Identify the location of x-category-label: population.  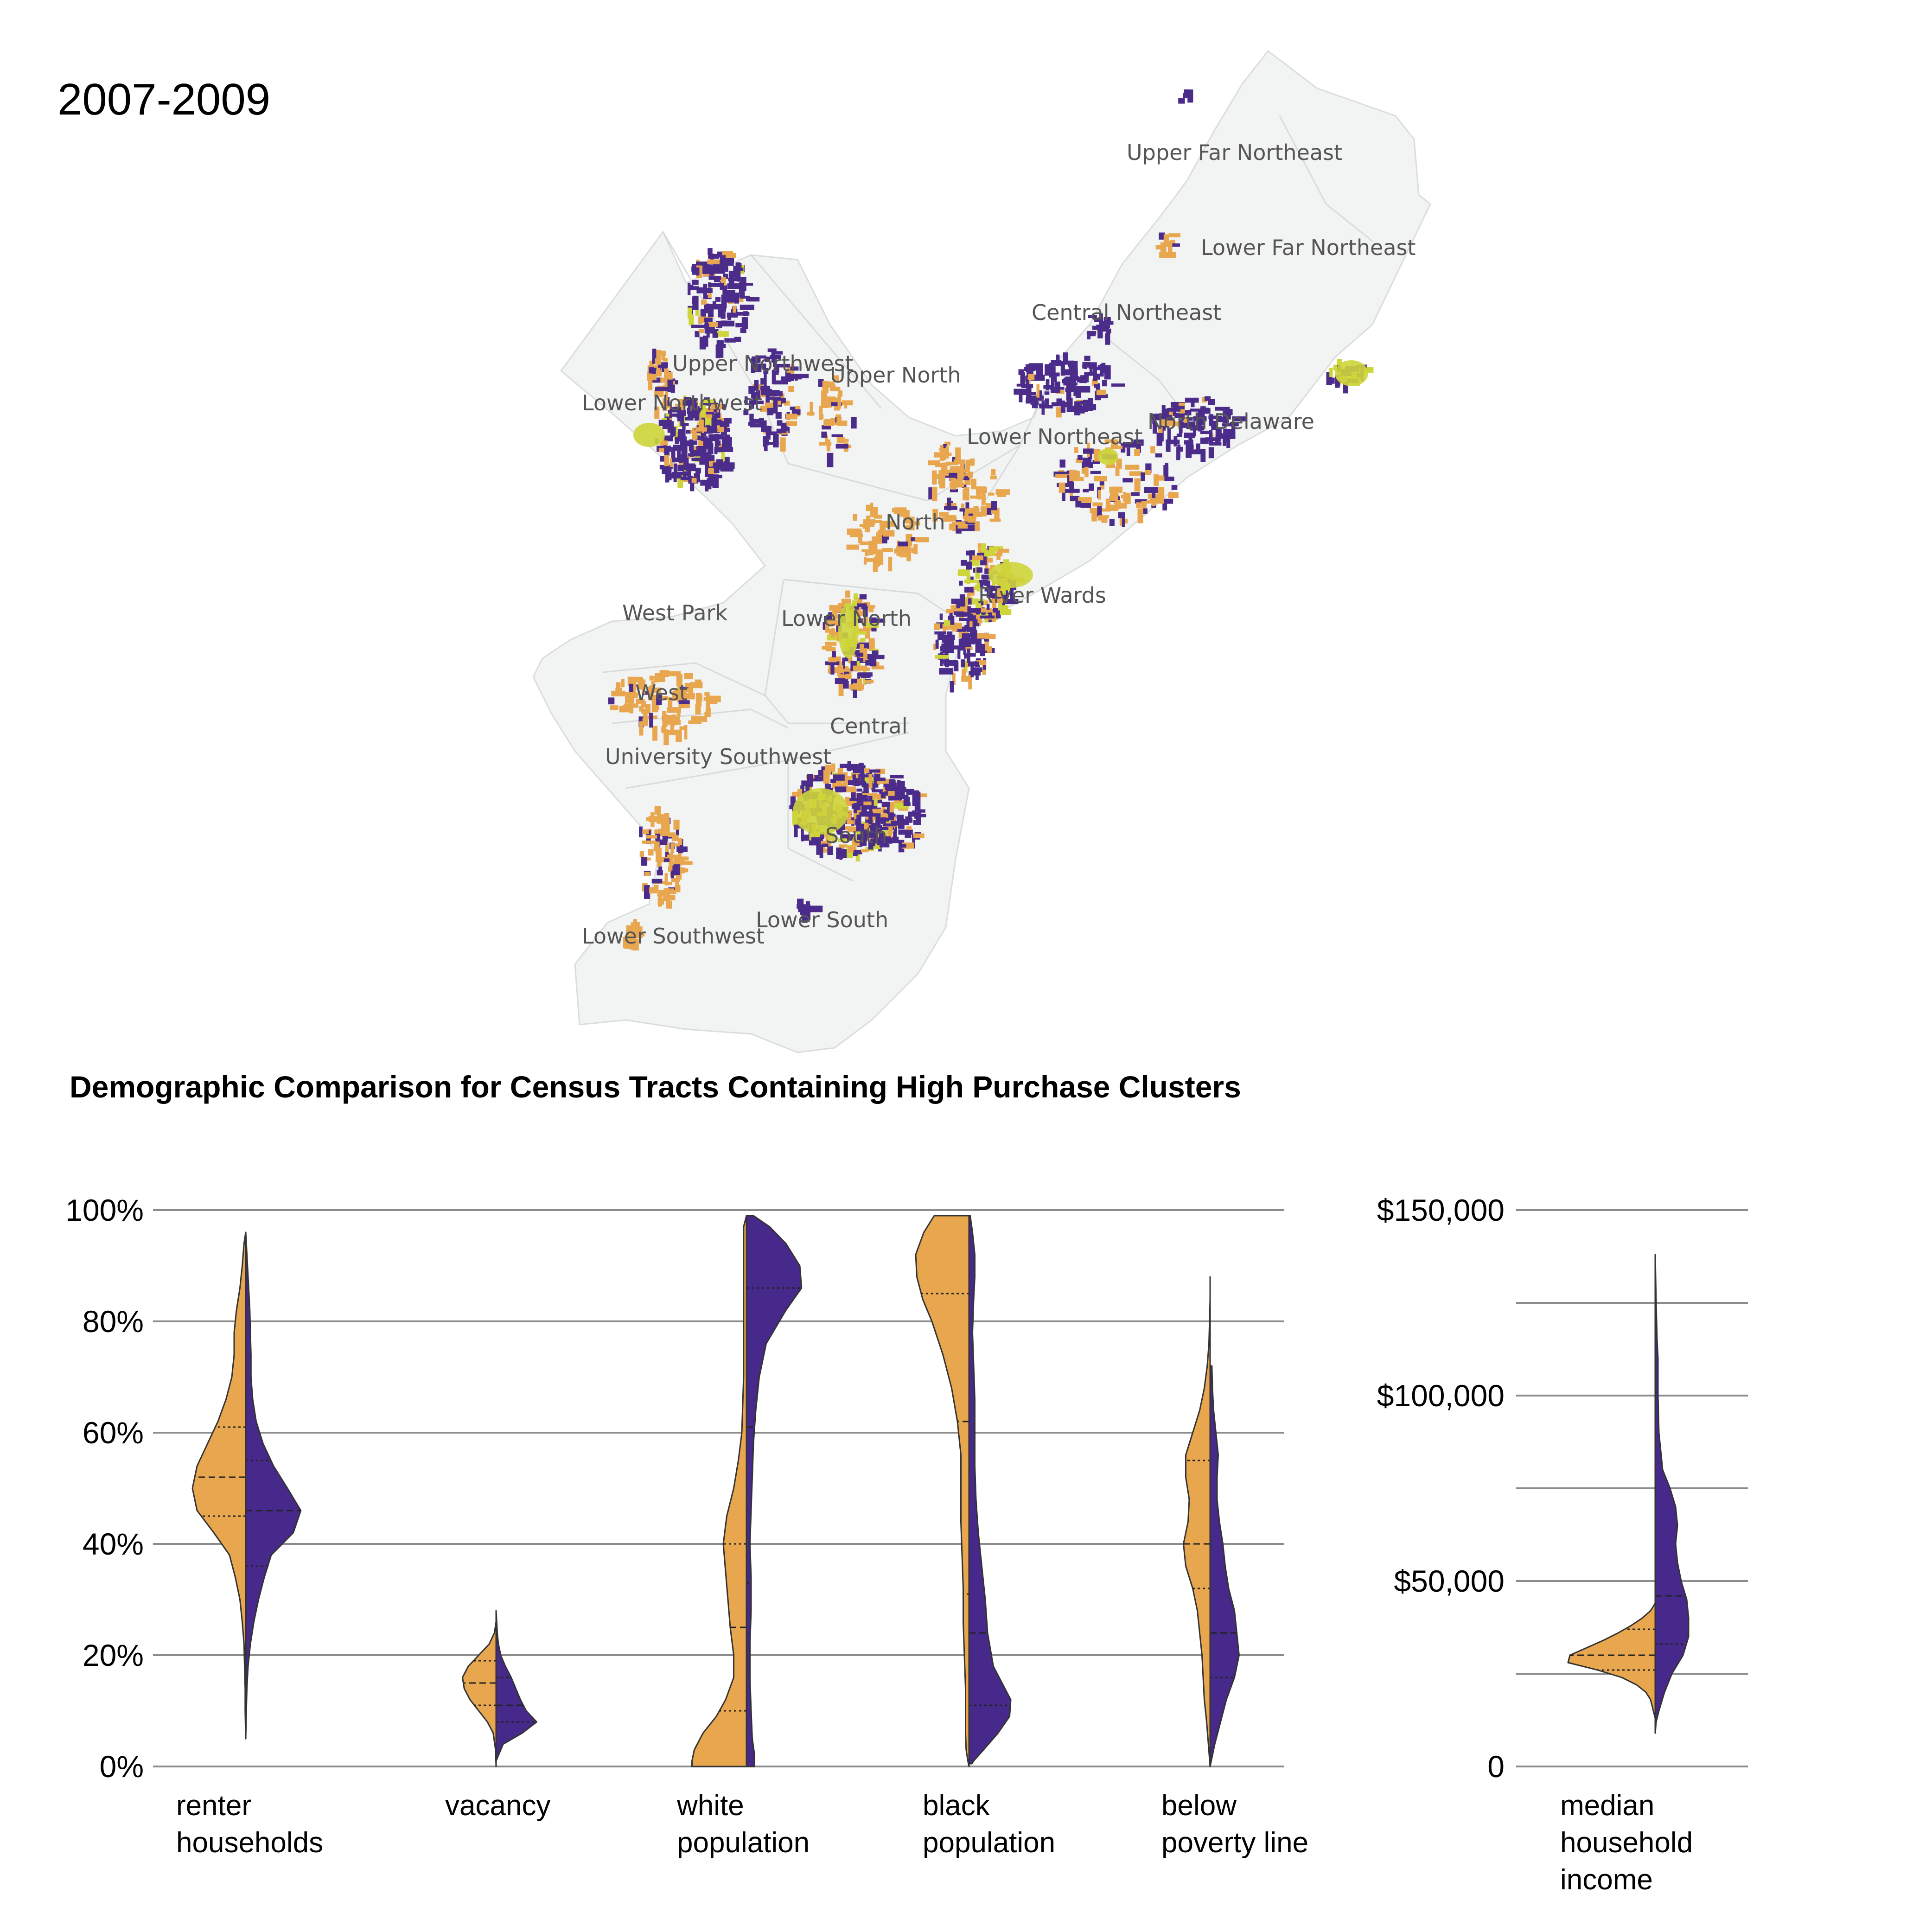
(989, 1843).